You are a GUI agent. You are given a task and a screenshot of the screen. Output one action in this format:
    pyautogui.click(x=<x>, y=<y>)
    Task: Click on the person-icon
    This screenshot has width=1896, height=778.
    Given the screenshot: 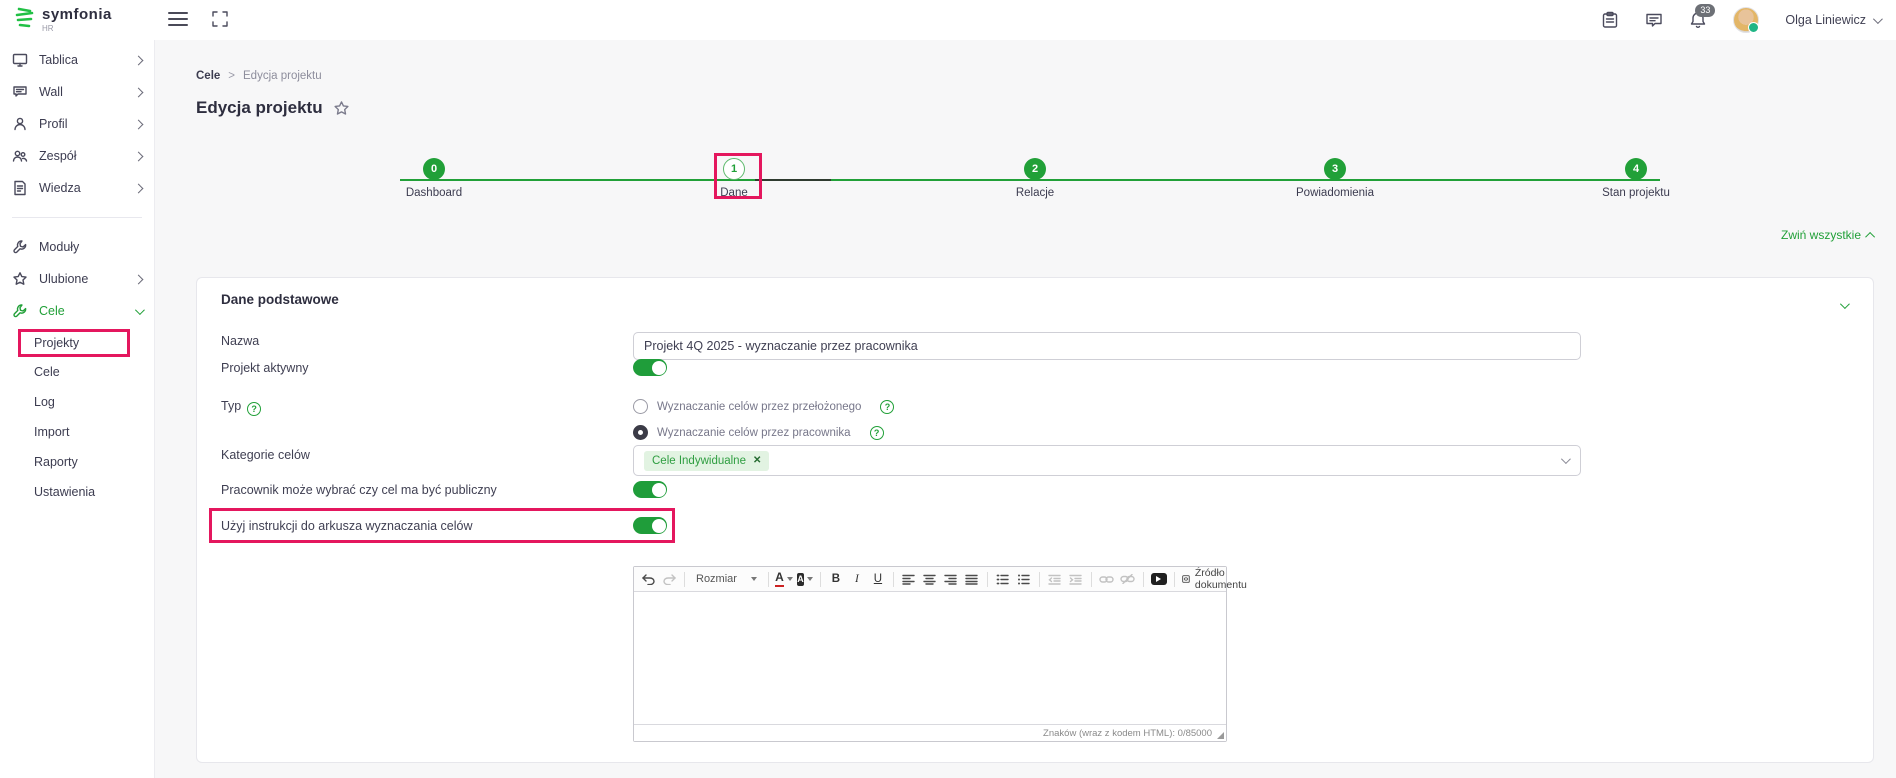 What is the action you would take?
    pyautogui.click(x=20, y=124)
    